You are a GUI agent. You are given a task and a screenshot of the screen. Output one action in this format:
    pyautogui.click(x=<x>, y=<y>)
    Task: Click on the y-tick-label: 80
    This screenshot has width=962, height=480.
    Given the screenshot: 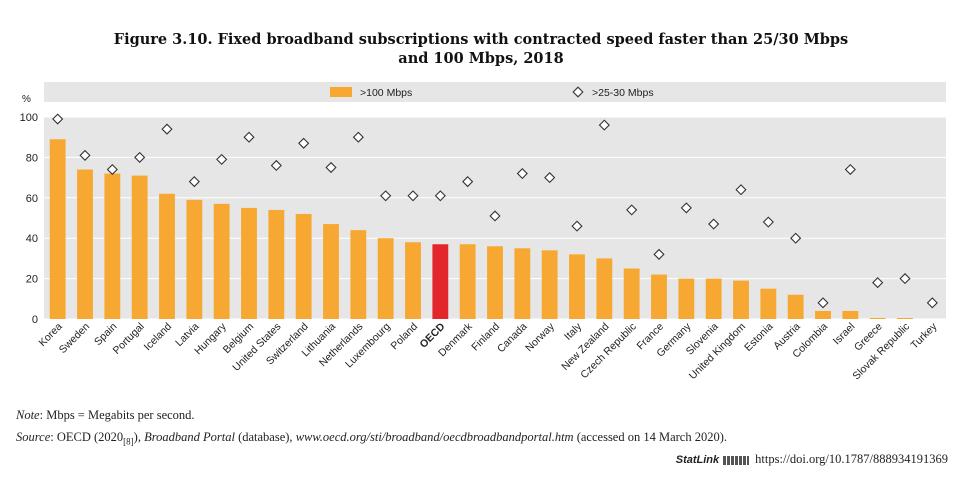 What is the action you would take?
    pyautogui.click(x=32, y=158)
    